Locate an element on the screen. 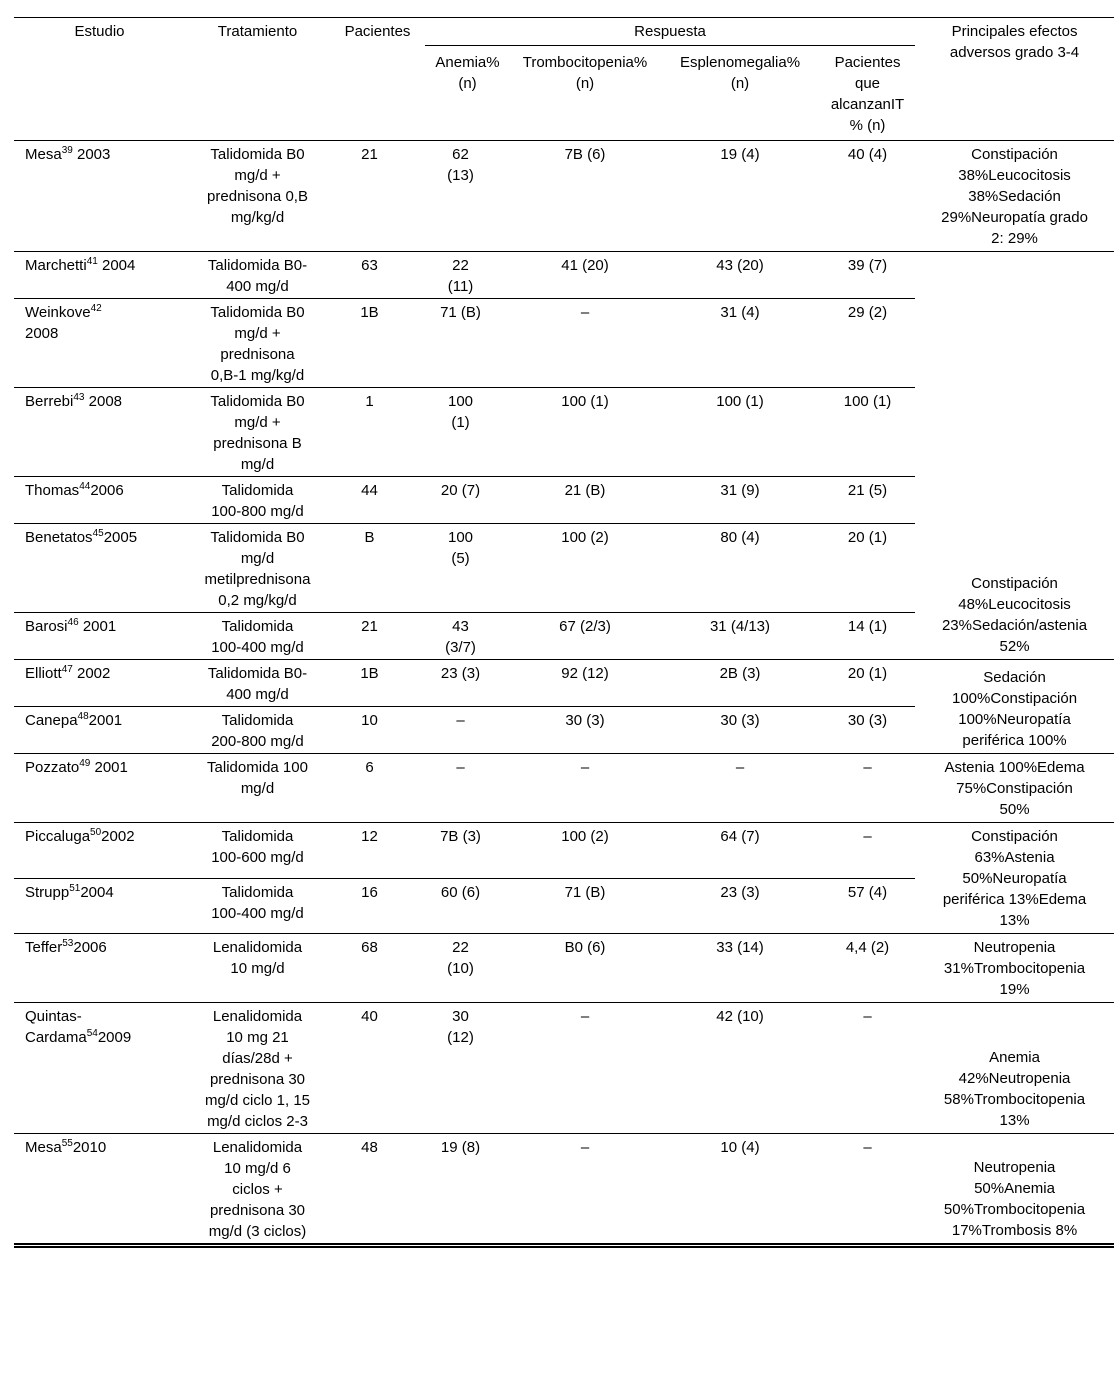  study-cell: Quintas- Cardama542009 is located at coordinates (99, 1068).